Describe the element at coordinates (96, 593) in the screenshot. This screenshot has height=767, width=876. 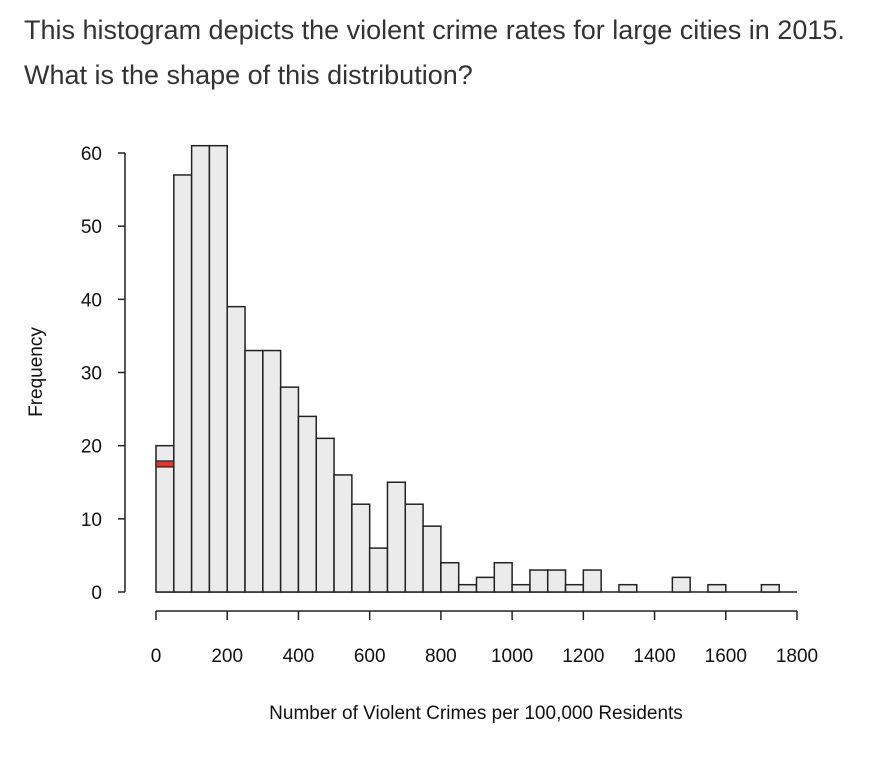
I see `y-tick-label: 0` at that location.